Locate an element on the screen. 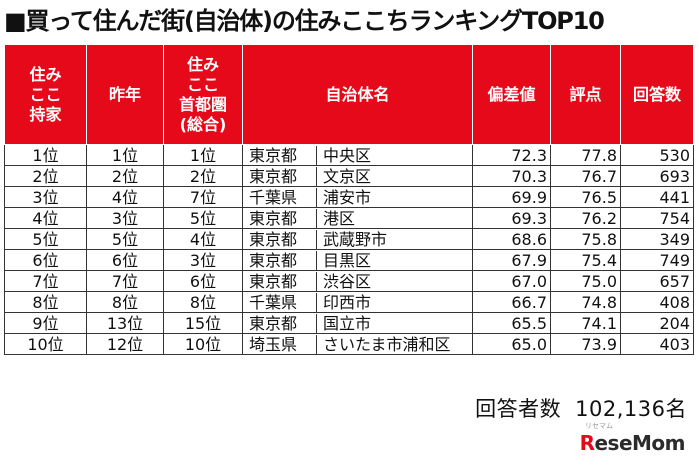 This screenshot has width=699, height=467. cell-municipality: 千葉県 印西市 is located at coordinates (357, 302).